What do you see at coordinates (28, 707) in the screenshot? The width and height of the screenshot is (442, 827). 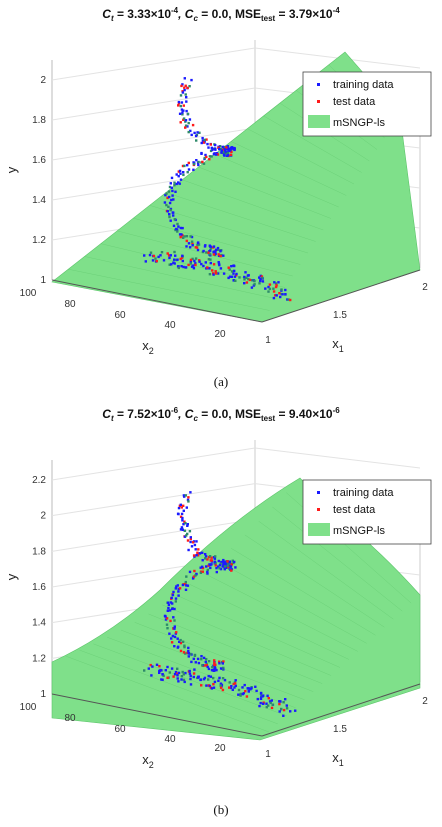 I see `x2-tick-label: 100` at bounding box center [28, 707].